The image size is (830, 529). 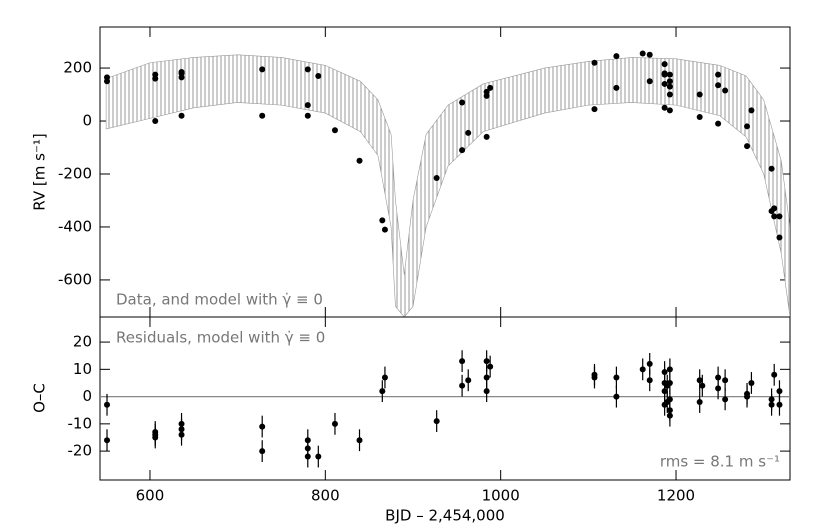 What do you see at coordinates (501, 496) in the screenshot?
I see `x-tick-label: 1000` at bounding box center [501, 496].